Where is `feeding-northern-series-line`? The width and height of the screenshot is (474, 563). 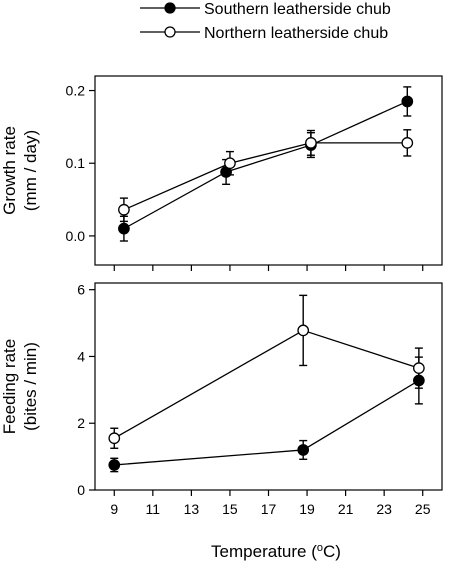 feeding-northern-series-line is located at coordinates (266, 384).